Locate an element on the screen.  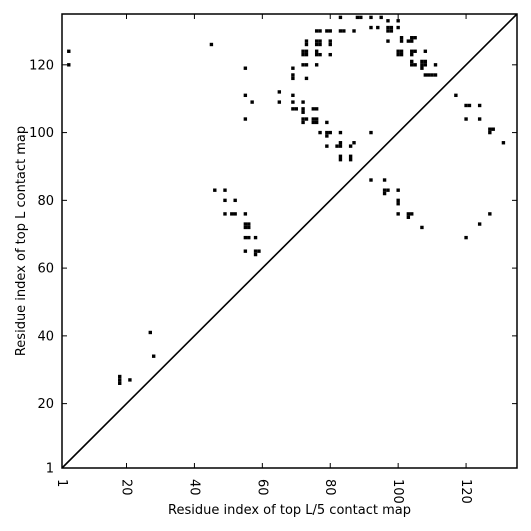
y-axis-title: Residue index of top L contact map is located at coordinates (21, 241).